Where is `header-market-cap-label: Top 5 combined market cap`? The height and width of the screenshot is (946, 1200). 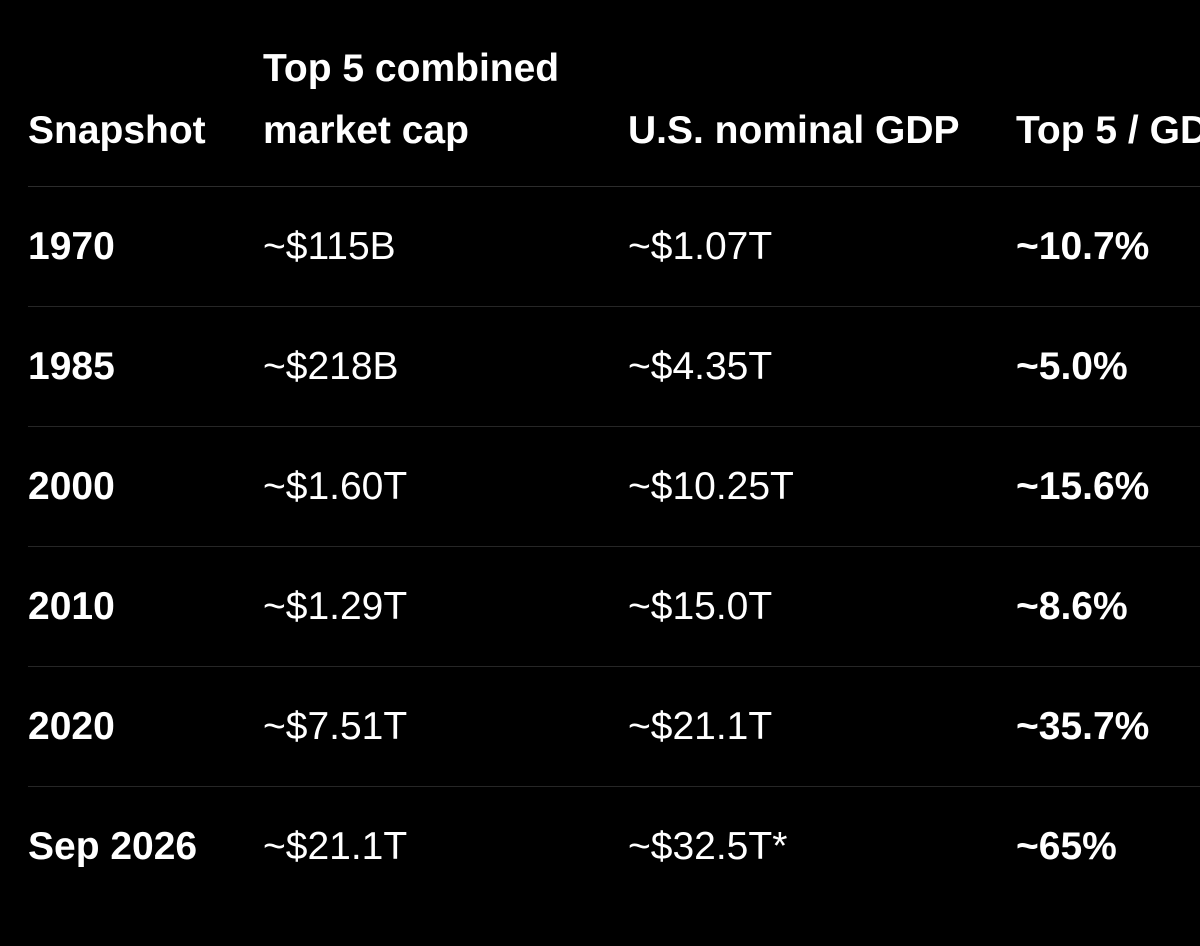 header-market-cap-label: Top 5 combined market cap is located at coordinates (411, 99).